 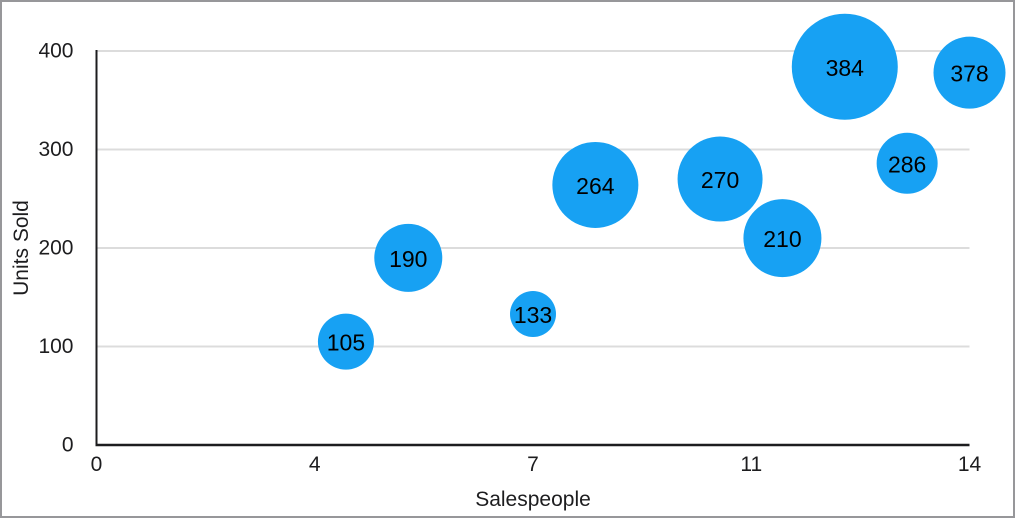 I want to click on x-tick-label-0: 0, so click(x=97, y=464).